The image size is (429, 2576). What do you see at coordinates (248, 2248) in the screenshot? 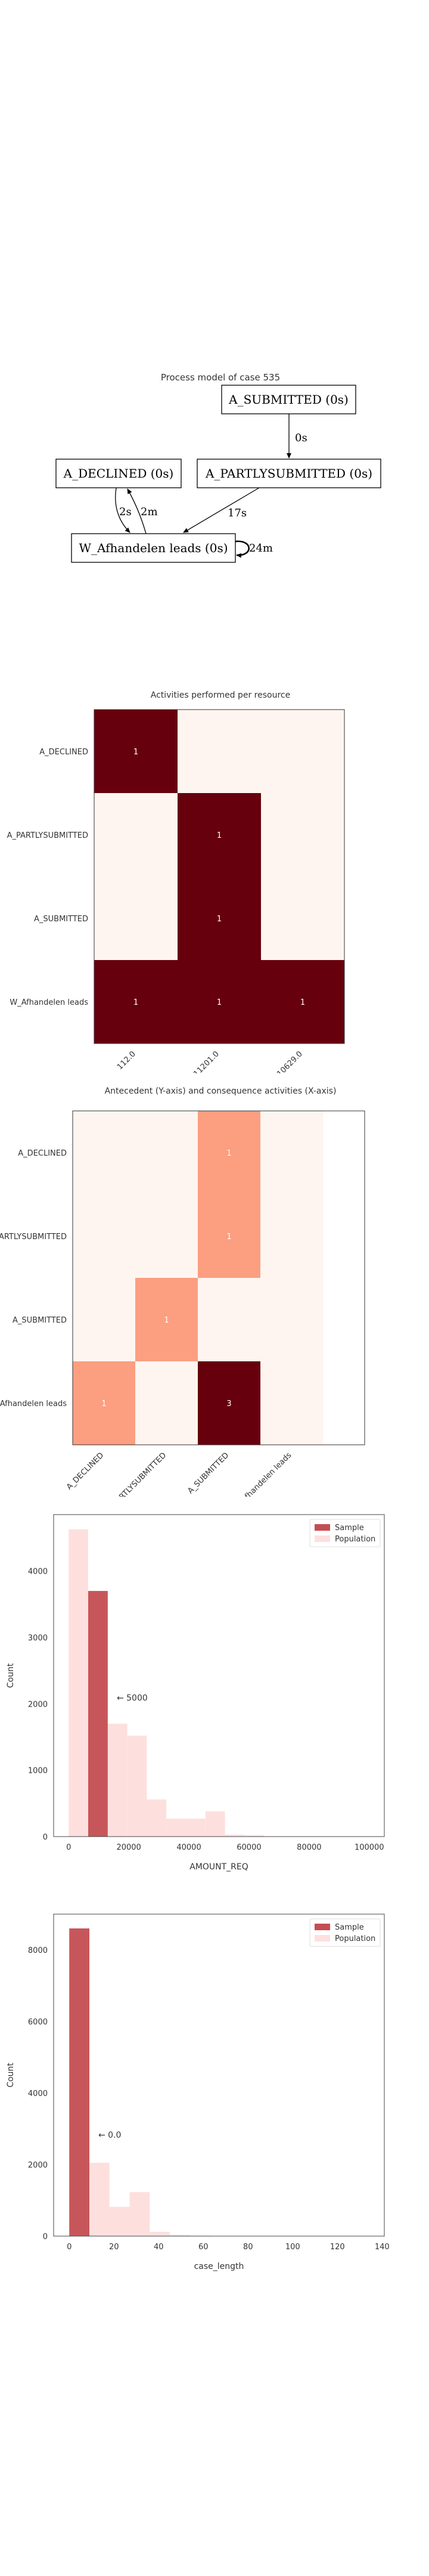
I see `x-tick-label: 80` at bounding box center [248, 2248].